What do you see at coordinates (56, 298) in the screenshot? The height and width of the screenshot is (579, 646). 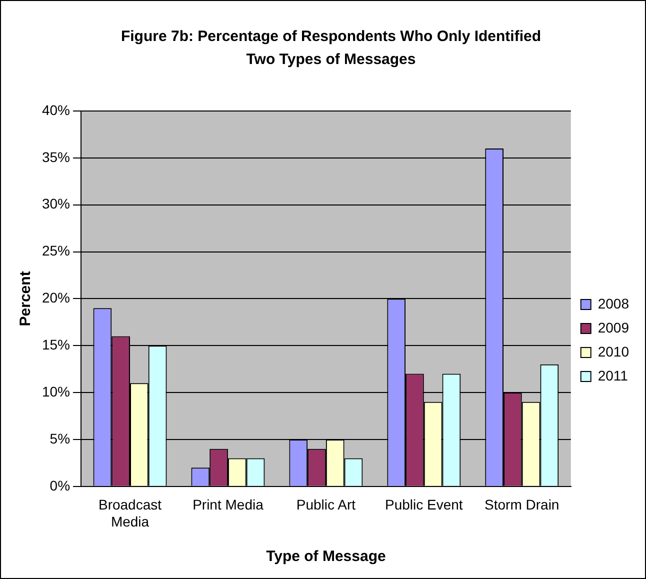 I see `y-tick-label: 20%` at bounding box center [56, 298].